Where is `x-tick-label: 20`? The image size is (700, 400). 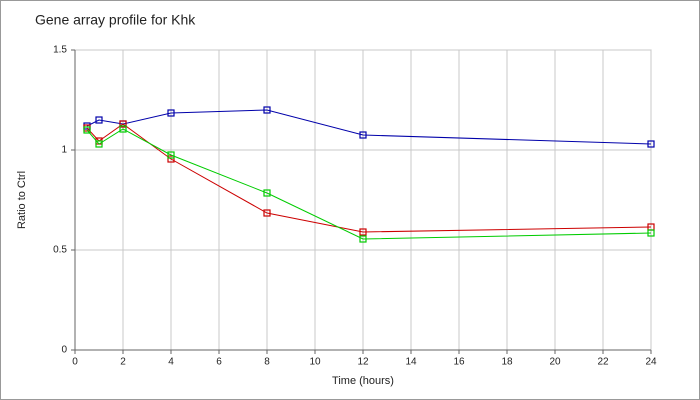
x-tick-label: 20 is located at coordinates (555, 362).